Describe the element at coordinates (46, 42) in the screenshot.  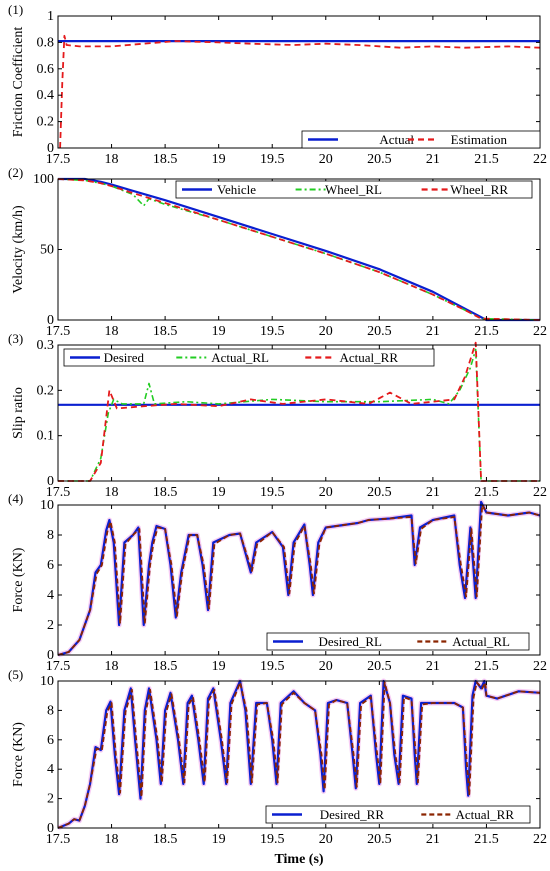
I see `y-tick-label: 0.8` at that location.